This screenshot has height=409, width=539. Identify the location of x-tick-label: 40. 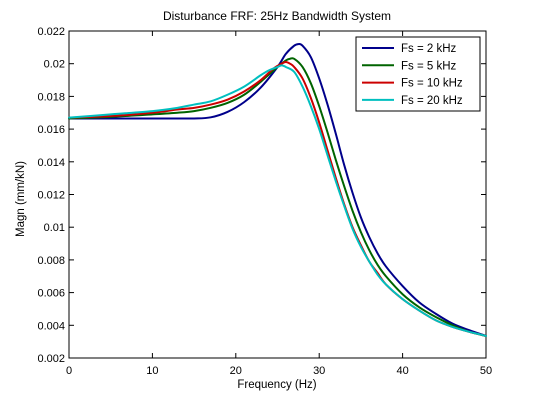
(402, 371).